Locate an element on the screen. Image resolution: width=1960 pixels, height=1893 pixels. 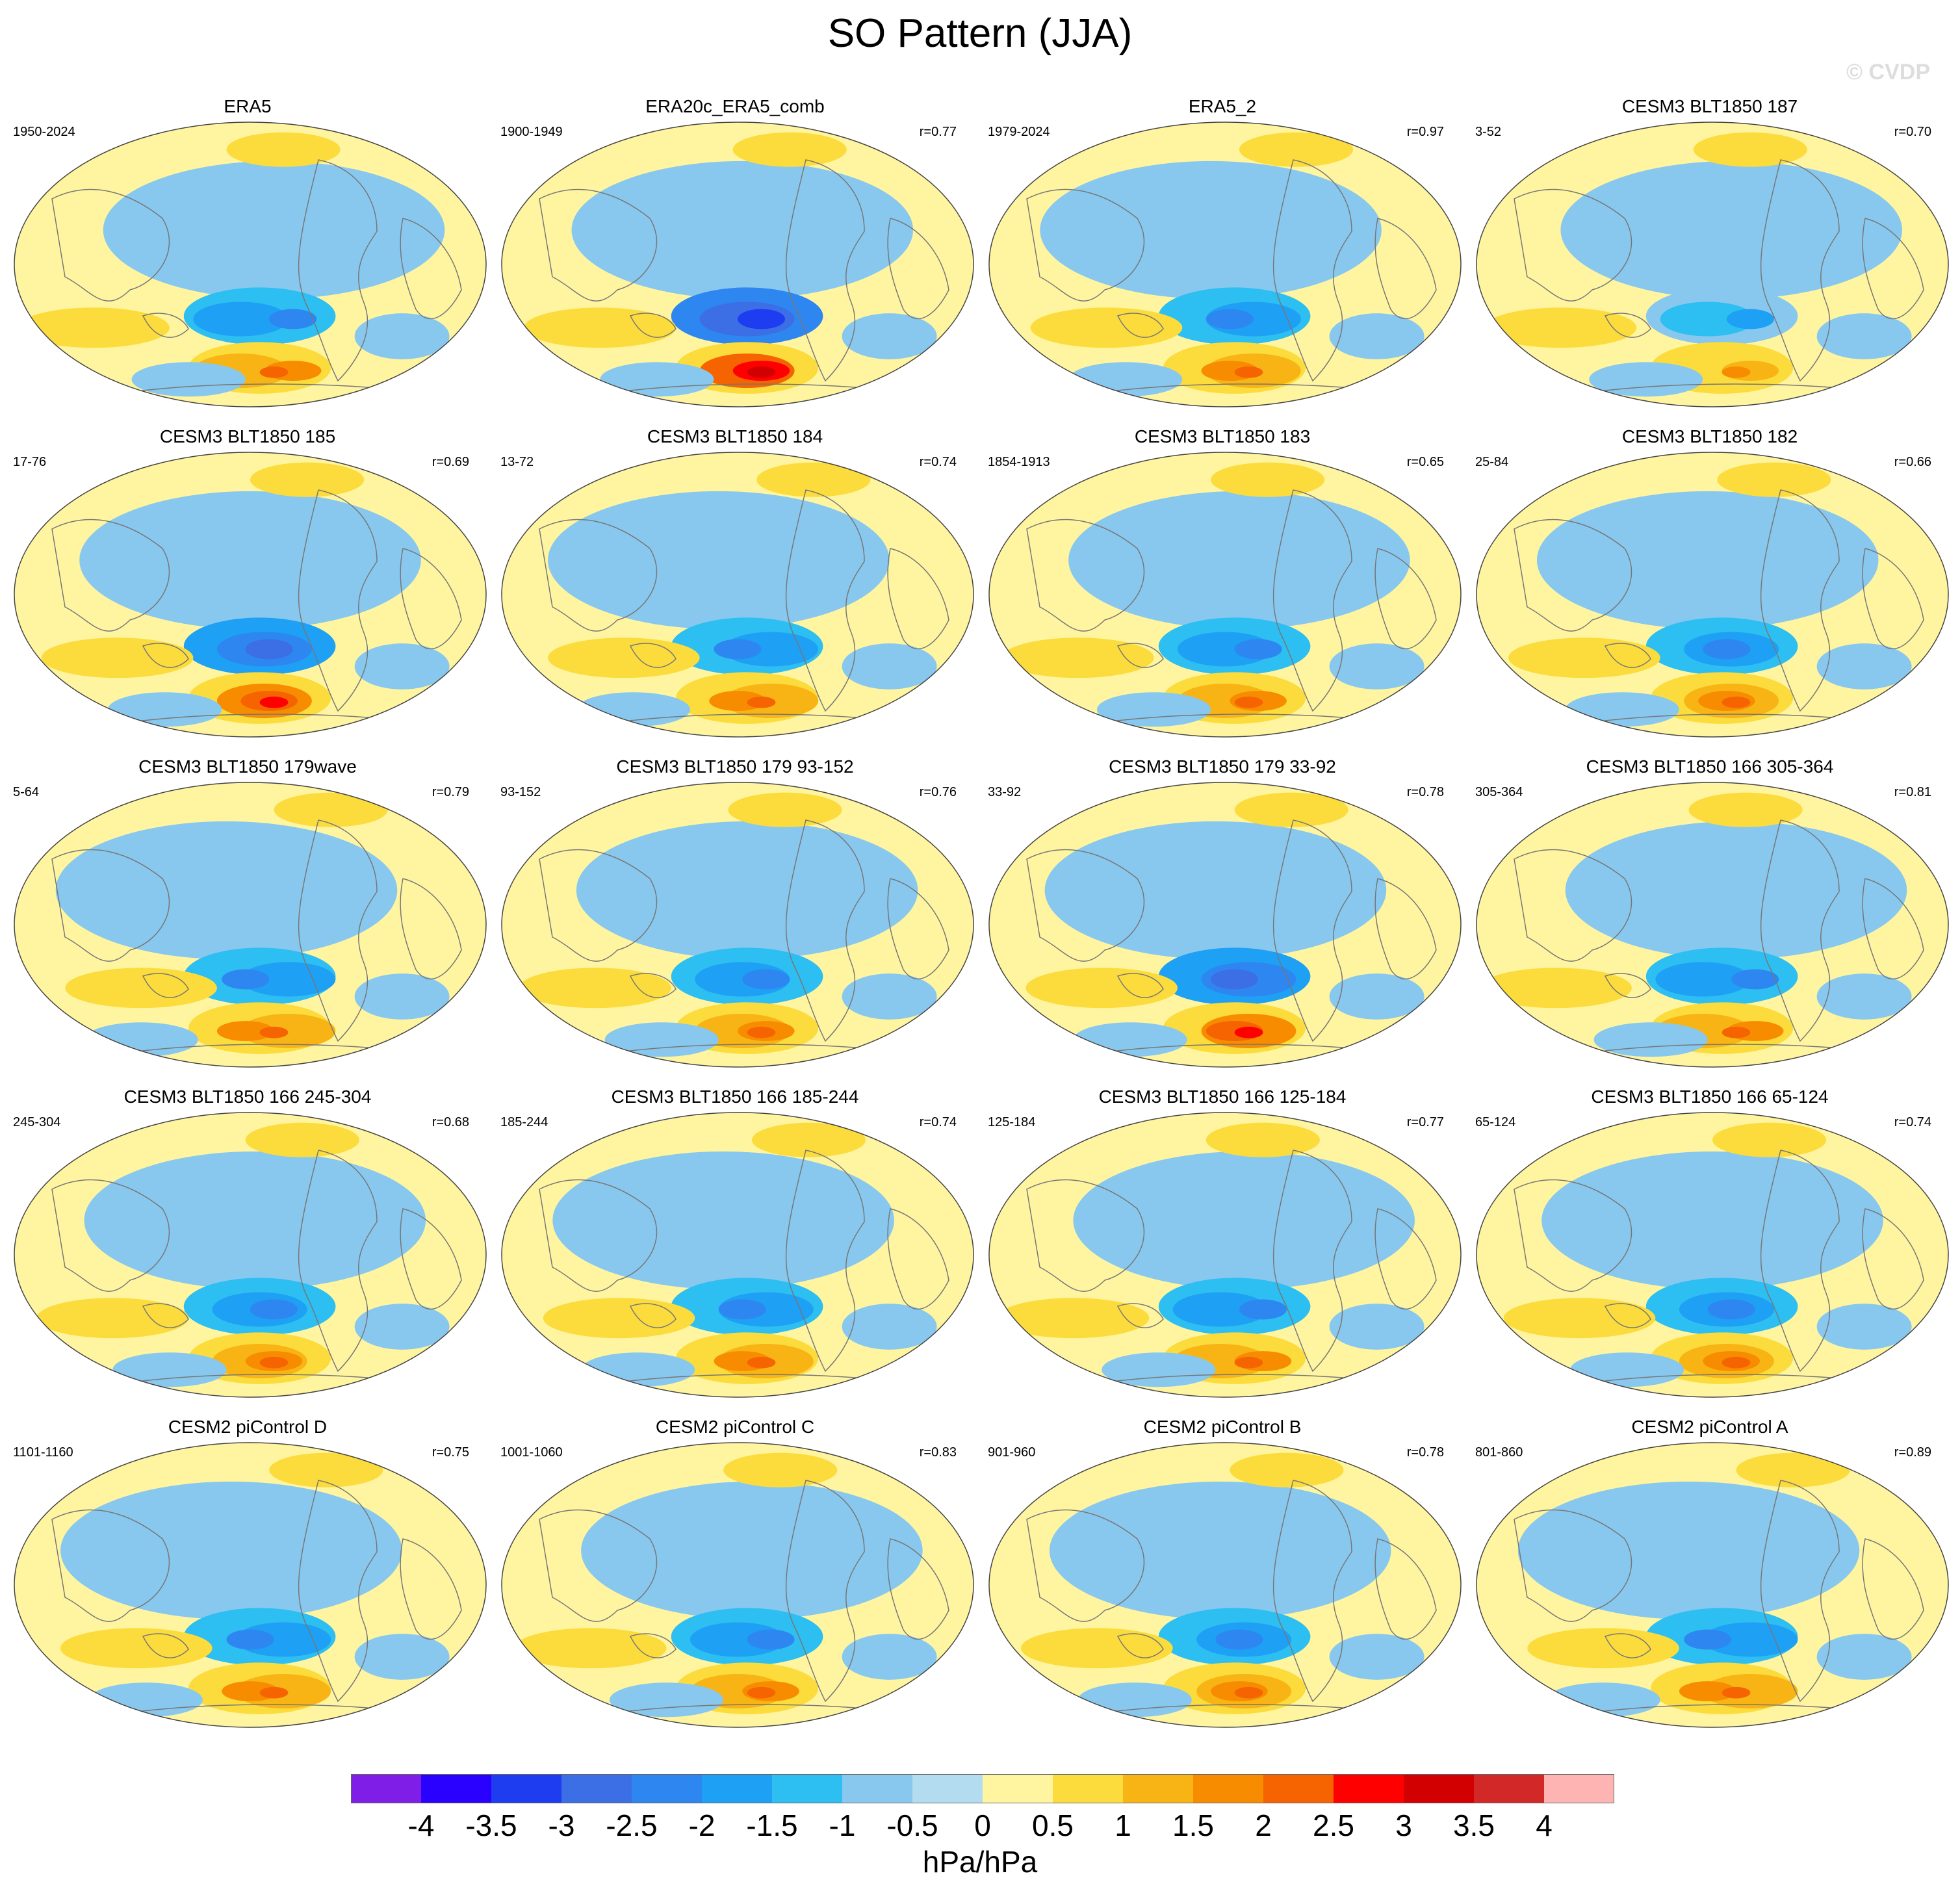
map-panel: CESM3 BLT1850 166 125-184 125-184 r=0.77 is located at coordinates (1222, 1251).